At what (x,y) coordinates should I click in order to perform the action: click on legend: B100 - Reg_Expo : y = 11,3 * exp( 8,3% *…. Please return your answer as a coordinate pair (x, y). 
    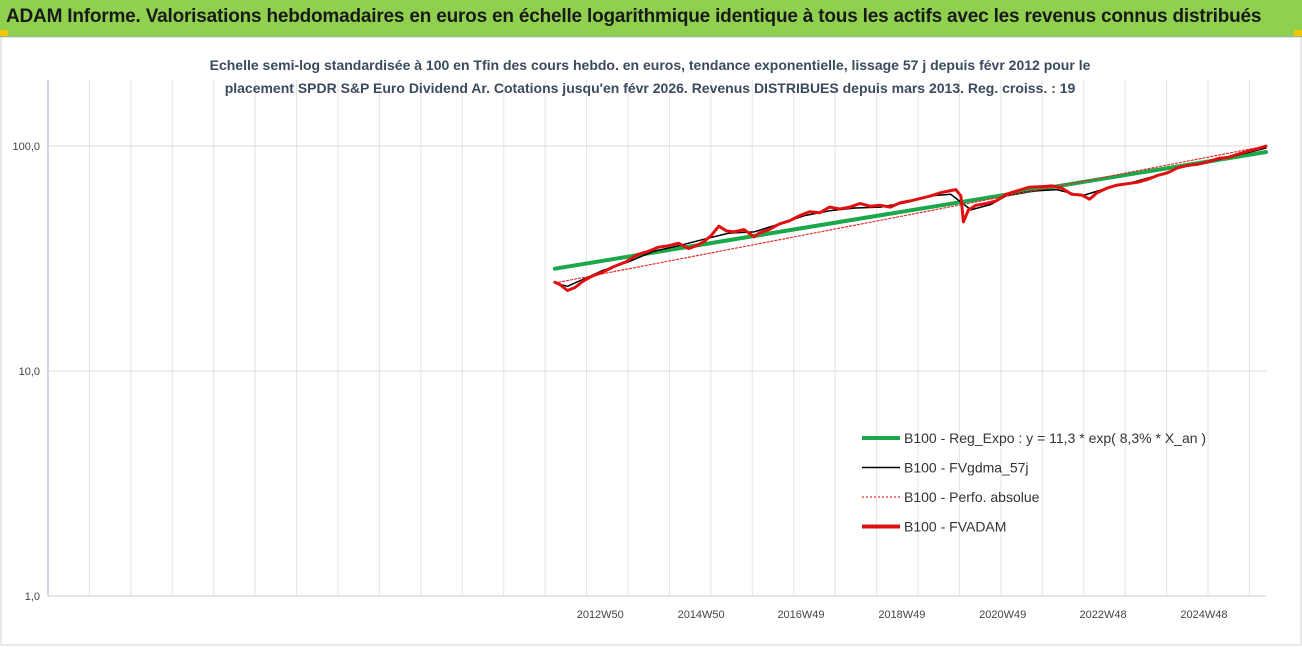
    Looking at the image, I should click on (1034, 482).